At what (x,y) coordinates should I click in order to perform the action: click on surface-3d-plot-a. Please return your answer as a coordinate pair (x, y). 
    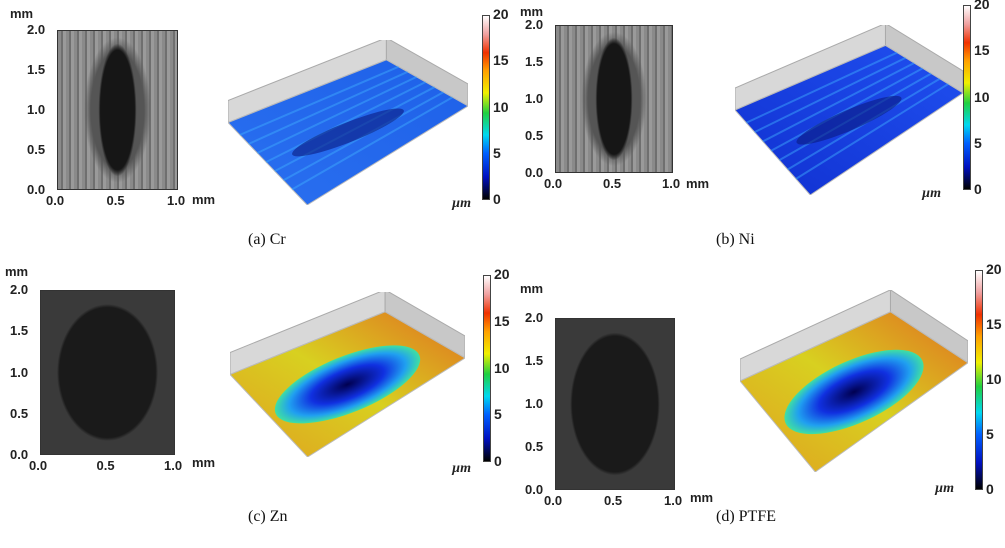
    Looking at the image, I should click on (348, 122).